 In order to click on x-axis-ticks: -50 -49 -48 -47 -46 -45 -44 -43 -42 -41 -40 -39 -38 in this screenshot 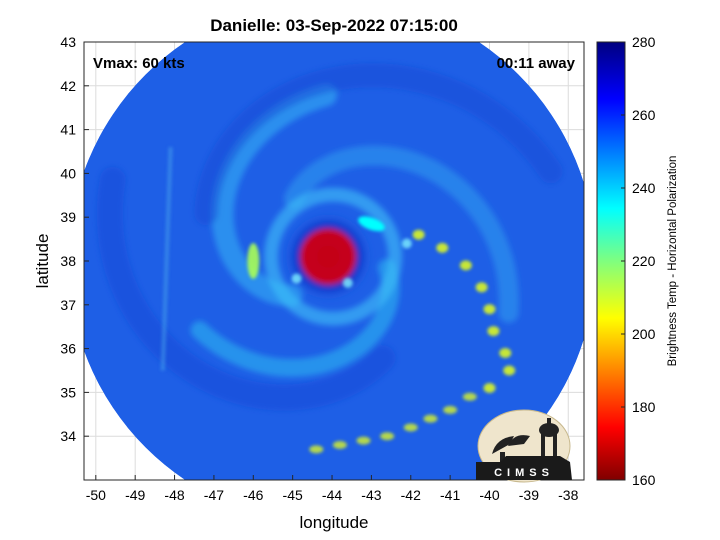, I will do `click(332, 489)`.